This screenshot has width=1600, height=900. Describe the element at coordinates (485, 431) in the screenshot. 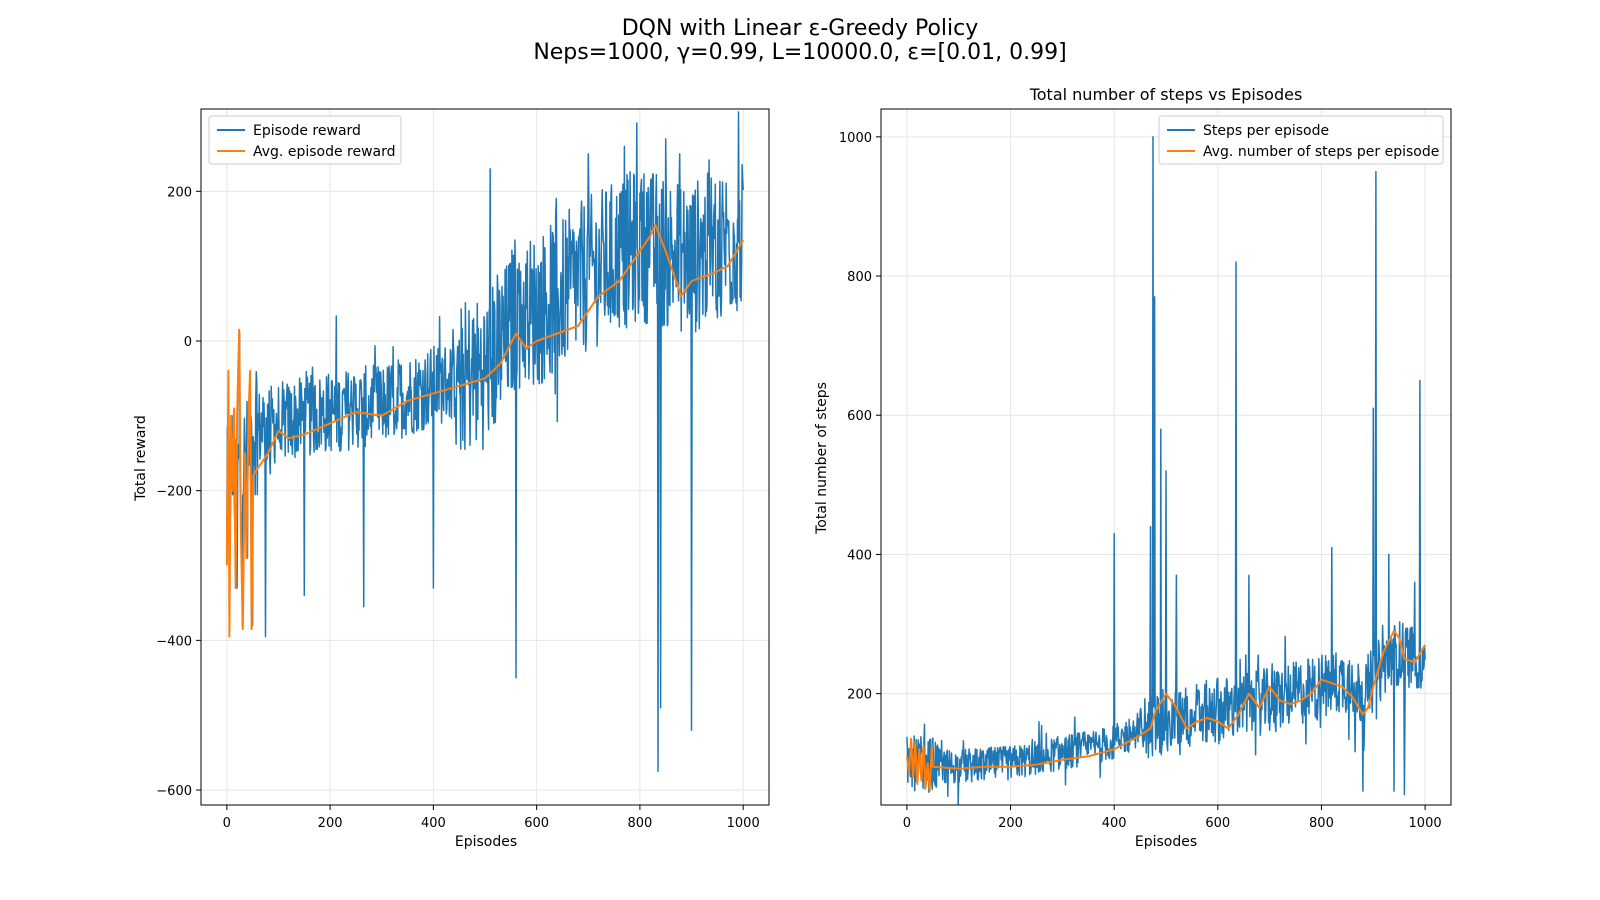

I see `reward-series-2-line` at that location.